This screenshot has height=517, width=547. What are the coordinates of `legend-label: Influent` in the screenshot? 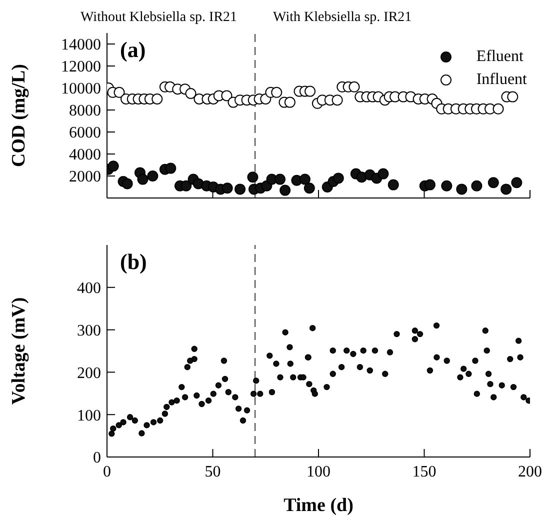 It's located at (501, 79).